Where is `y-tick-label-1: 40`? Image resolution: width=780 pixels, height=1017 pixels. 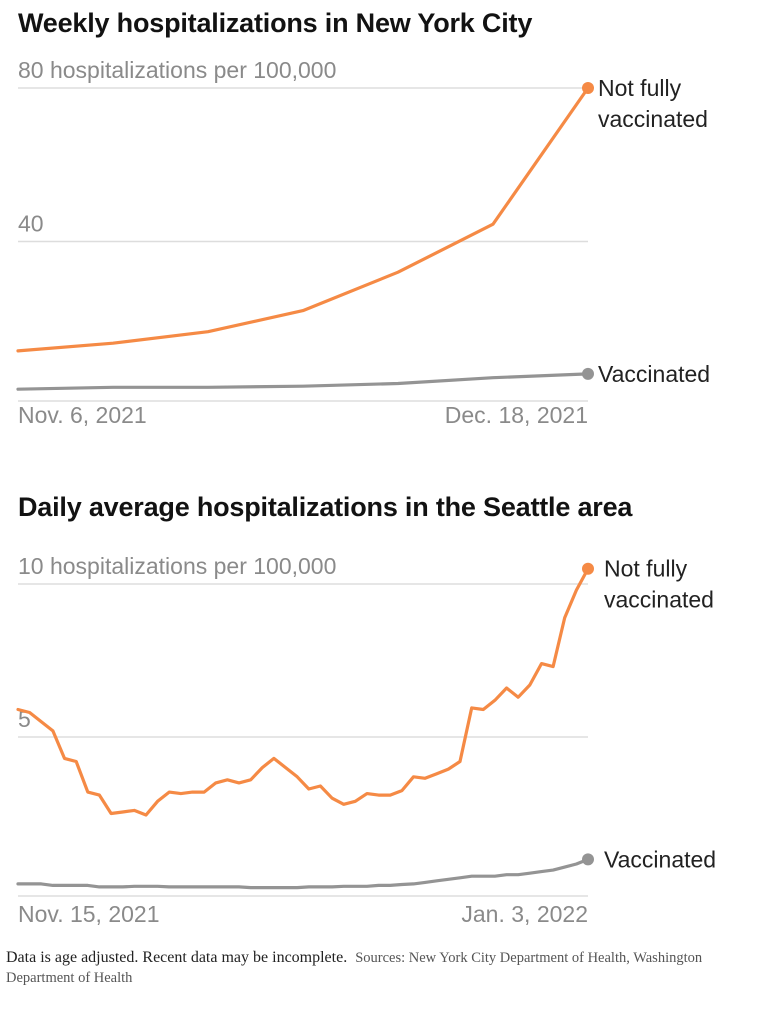
y-tick-label-1: 40 is located at coordinates (31, 224).